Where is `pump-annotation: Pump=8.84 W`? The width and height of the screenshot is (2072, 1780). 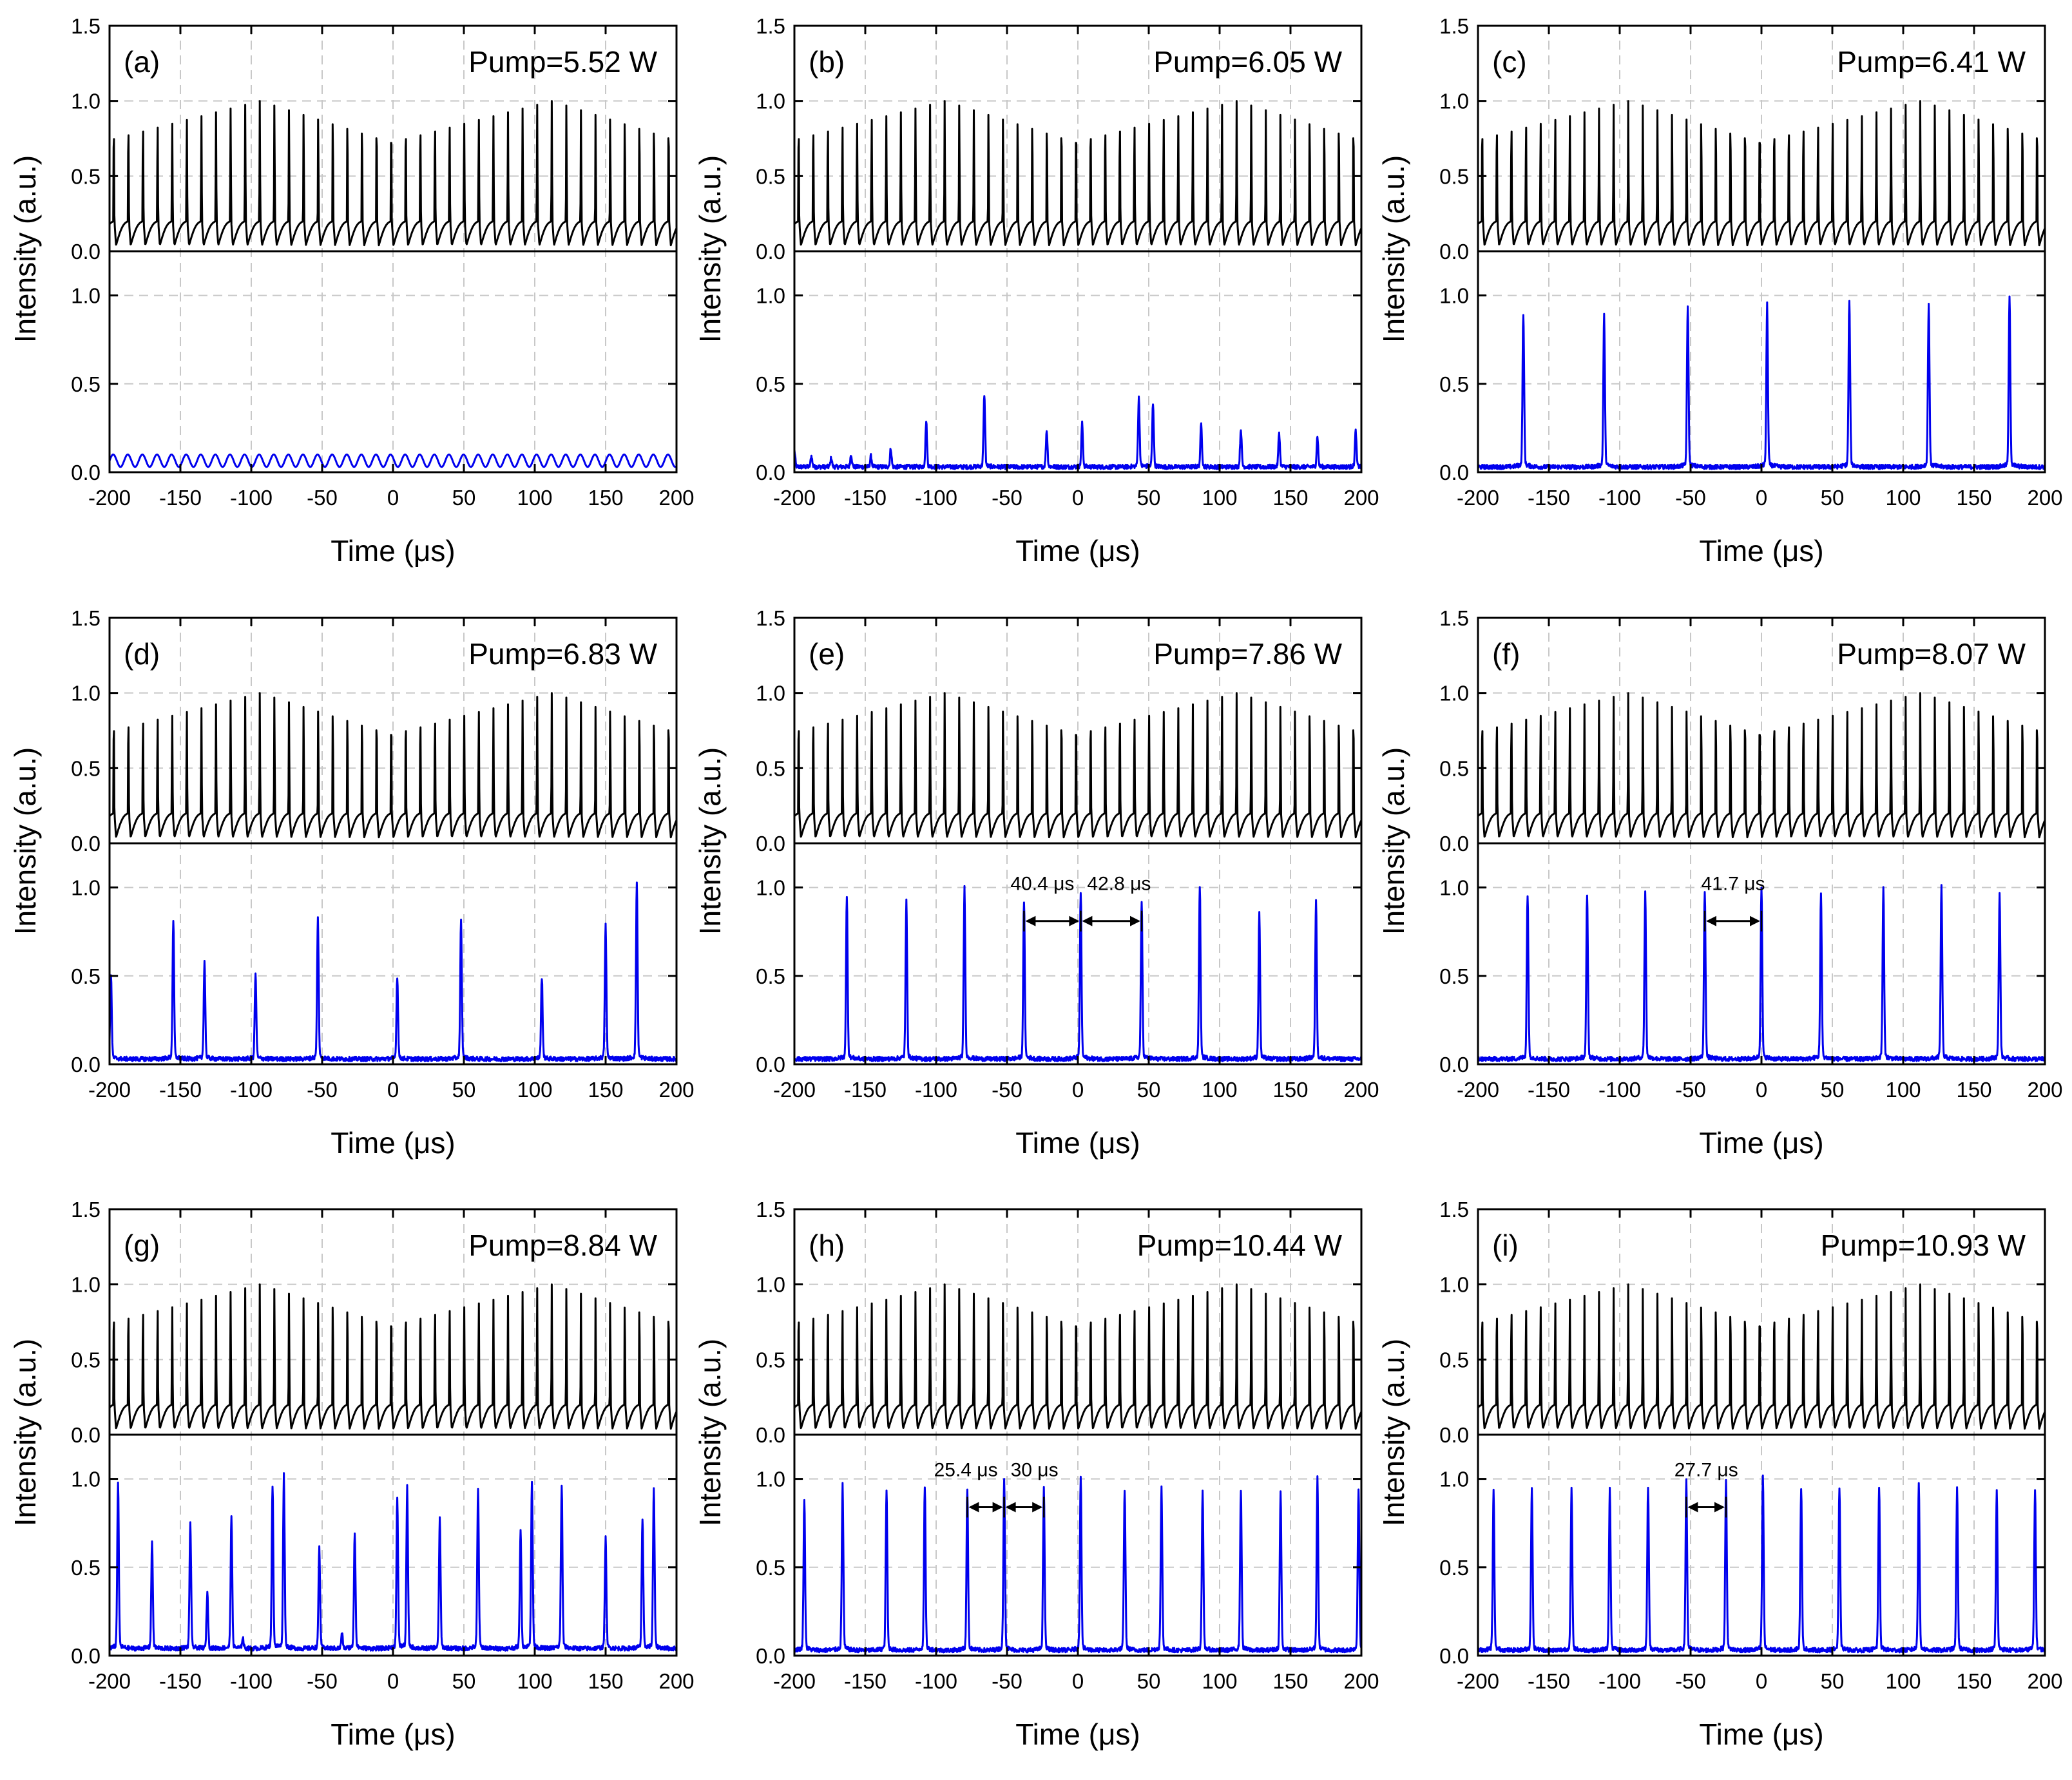 pump-annotation: Pump=8.84 W is located at coordinates (562, 1245).